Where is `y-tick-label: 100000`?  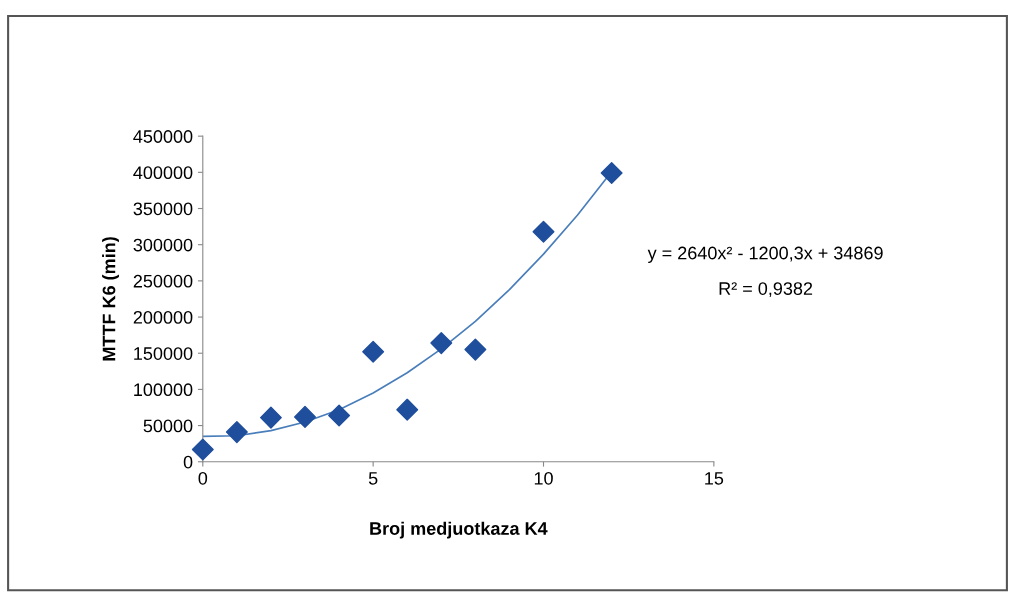 y-tick-label: 100000 is located at coordinates (163, 390).